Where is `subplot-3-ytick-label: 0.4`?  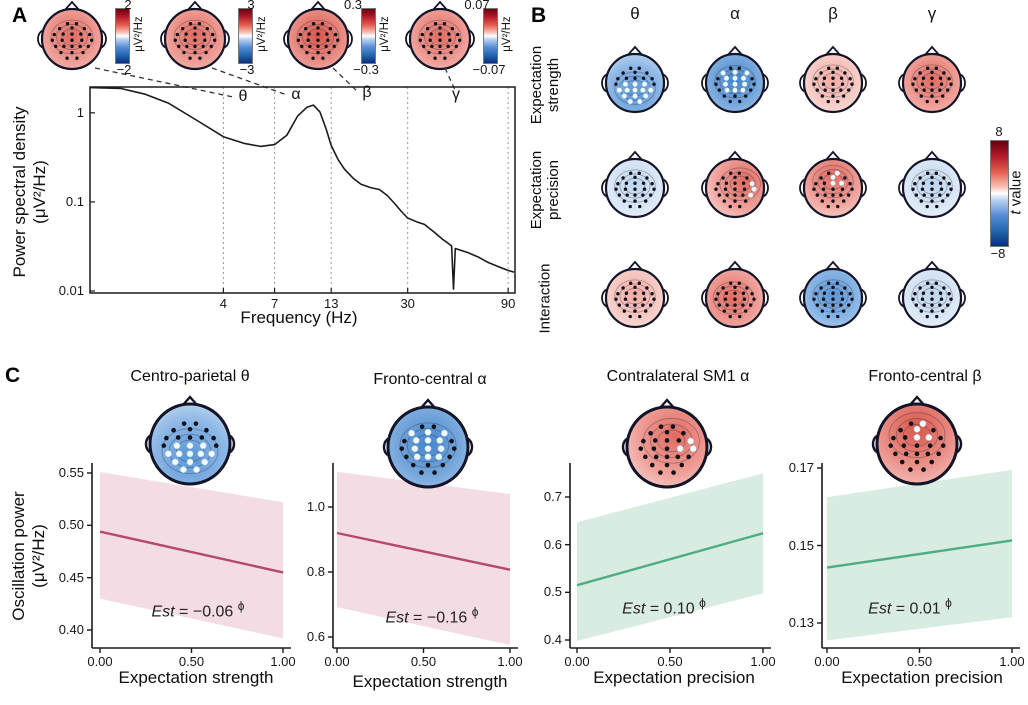
subplot-3-ytick-label: 0.4 is located at coordinates (552, 639).